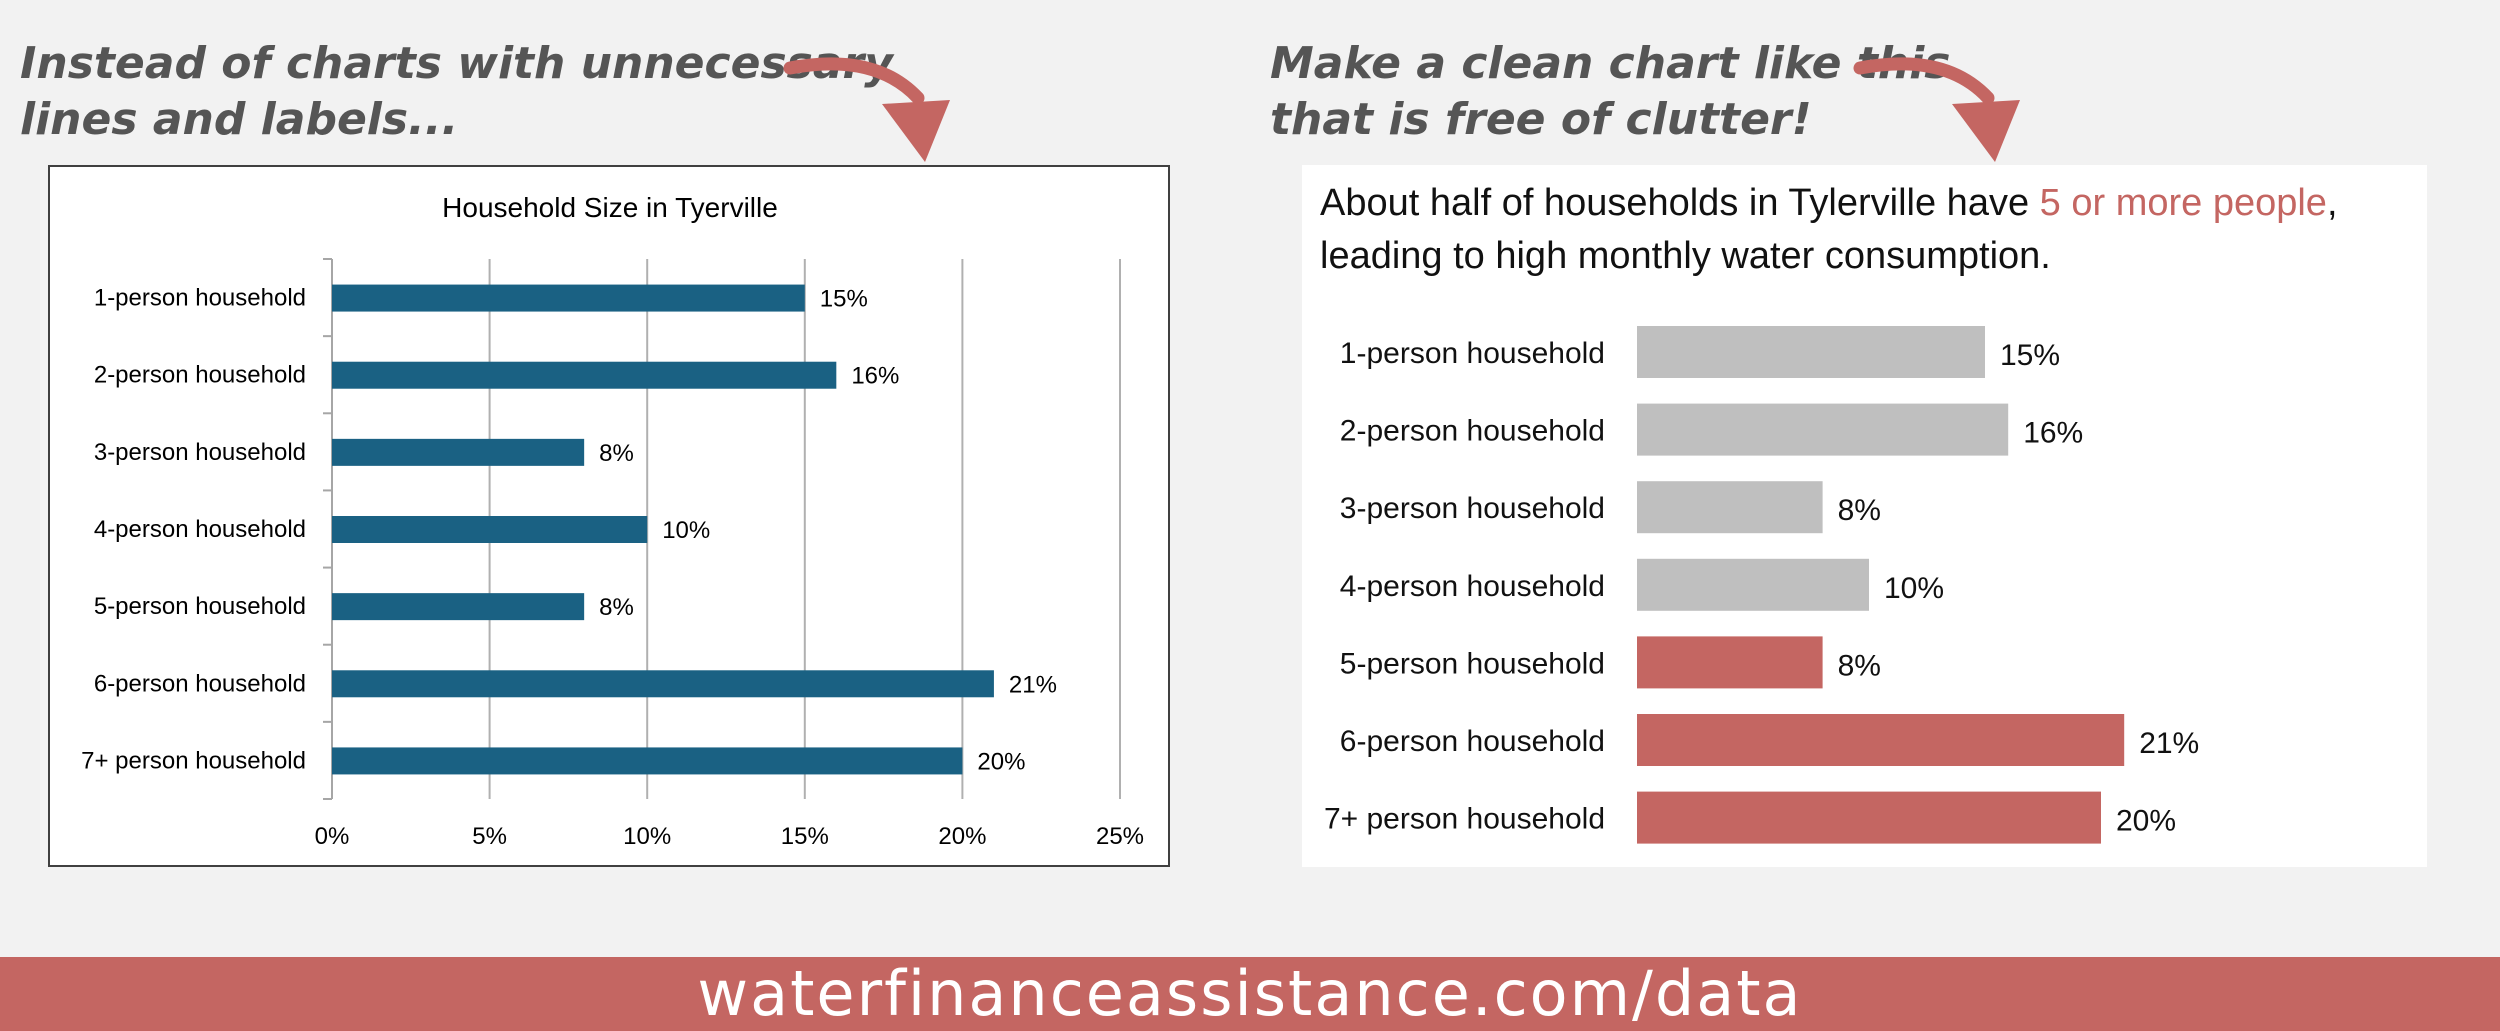 The image size is (2500, 1031). I want to click on title-highlight: 5 or more people, so click(2183, 203).